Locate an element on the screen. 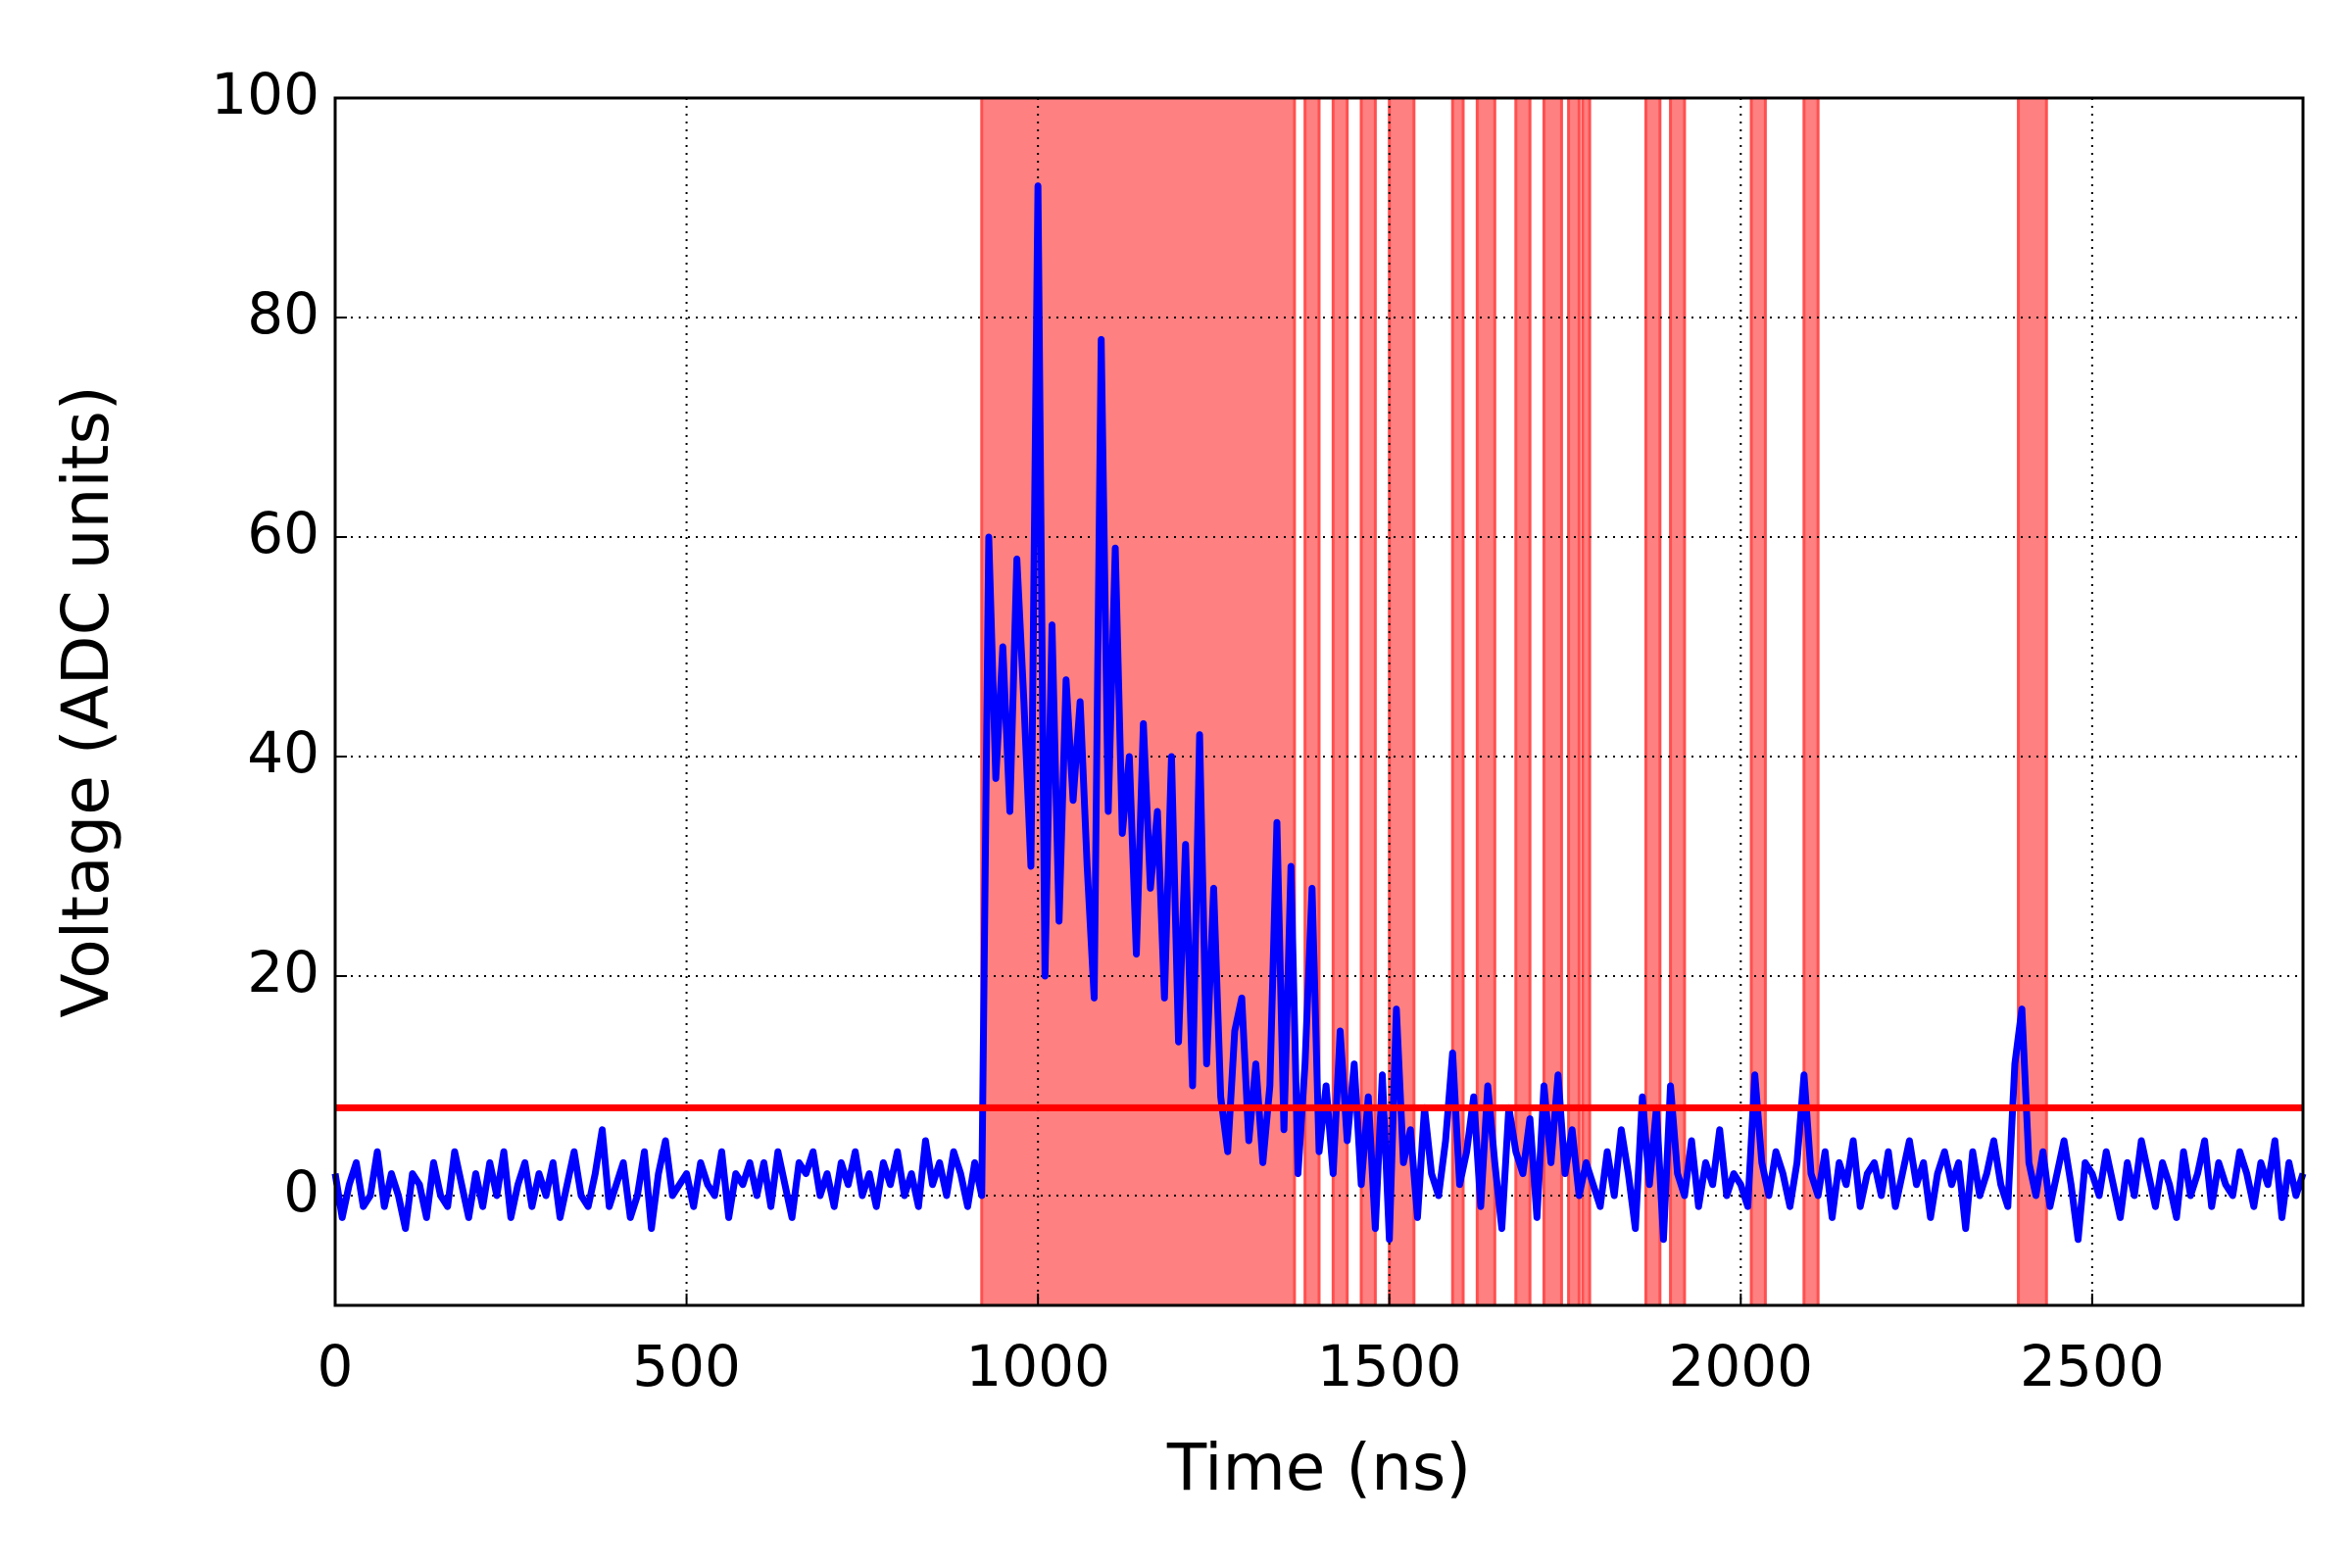  x-tick-label: 2500 is located at coordinates (2092, 1366).